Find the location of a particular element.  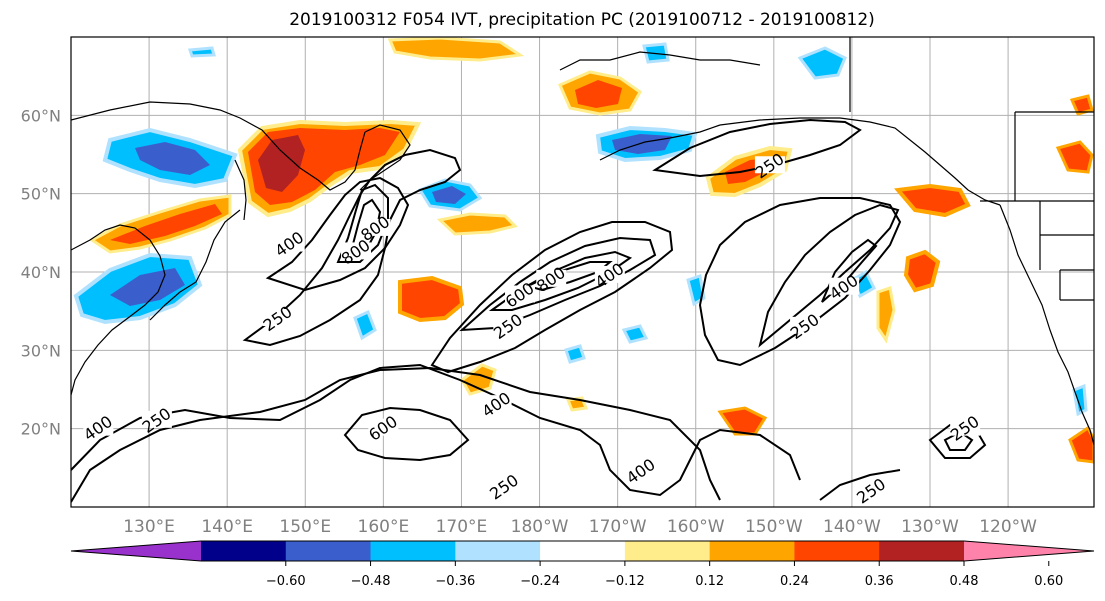

contour-250-gulf is located at coordinates (757, 148).